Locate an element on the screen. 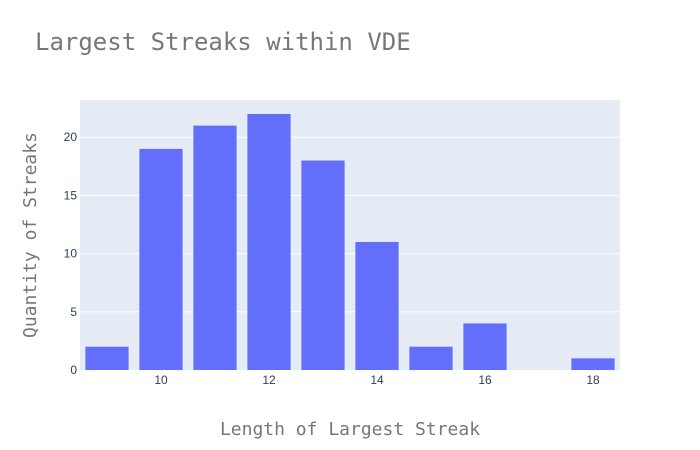  y-tick-label: 20 is located at coordinates (71, 137).